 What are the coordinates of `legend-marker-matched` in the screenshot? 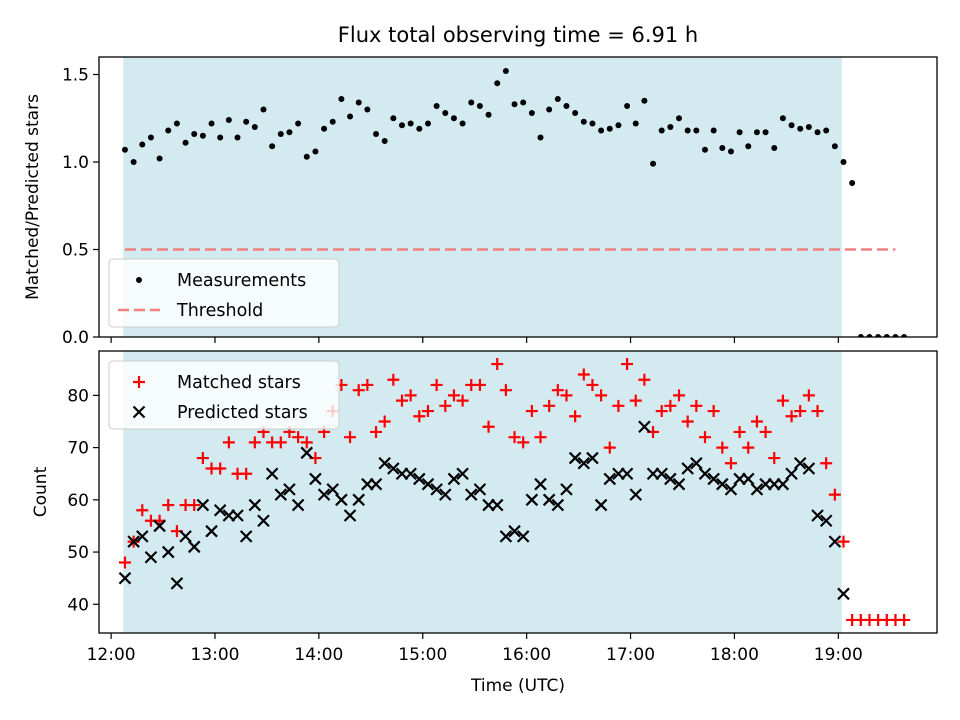 It's located at (139, 382).